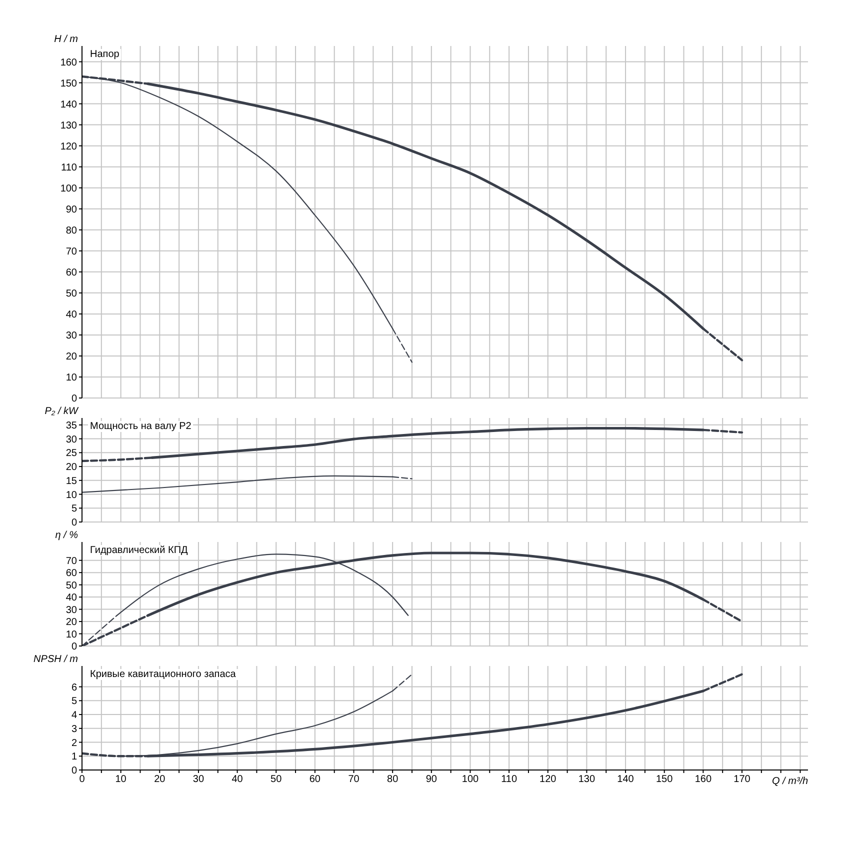 This screenshot has width=850, height=850. I want to click on y-tick-label: 100, so click(69, 188).